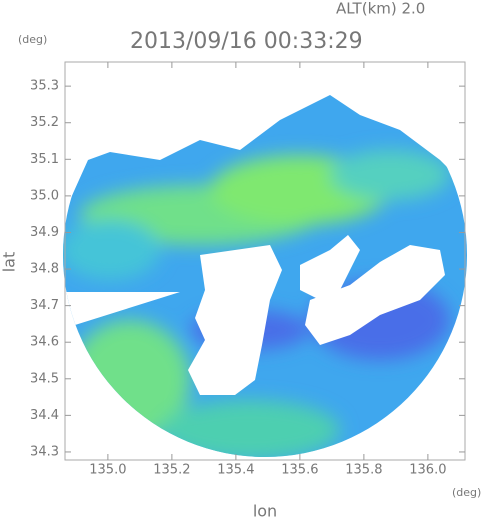 The height and width of the screenshot is (521, 491). I want to click on x-unit: (deg), so click(466, 492).